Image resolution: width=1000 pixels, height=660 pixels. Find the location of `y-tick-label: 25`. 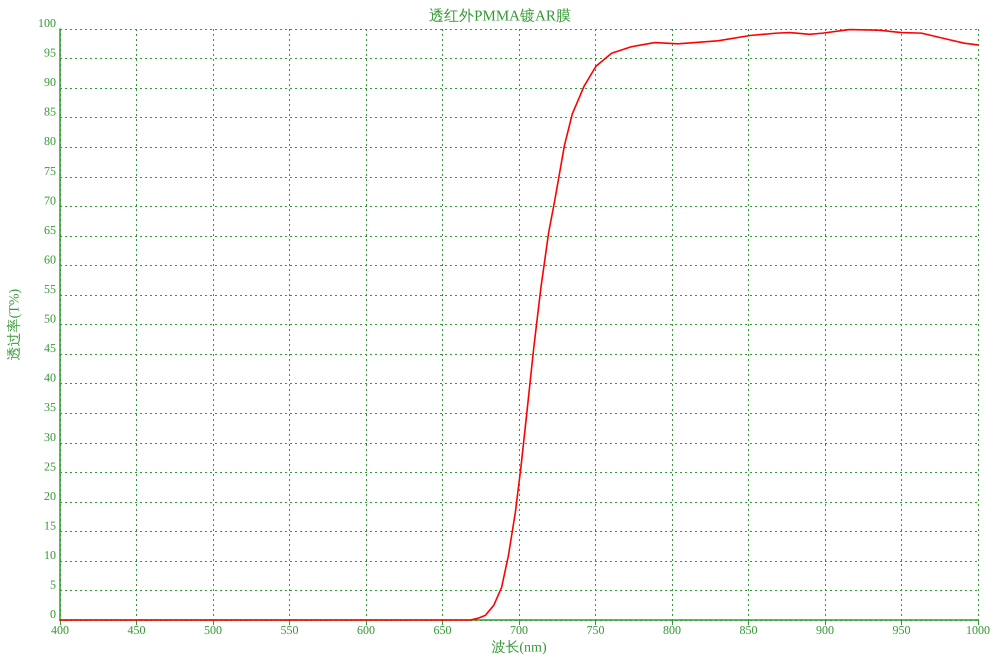

y-tick-label: 25 is located at coordinates (50, 466).